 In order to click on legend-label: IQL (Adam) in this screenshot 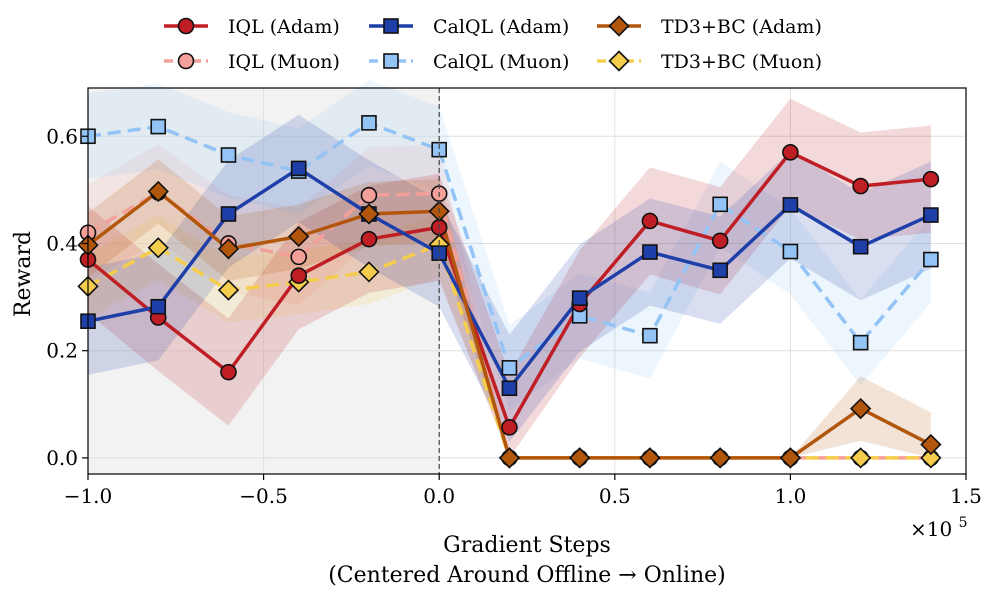, I will do `click(284, 27)`.